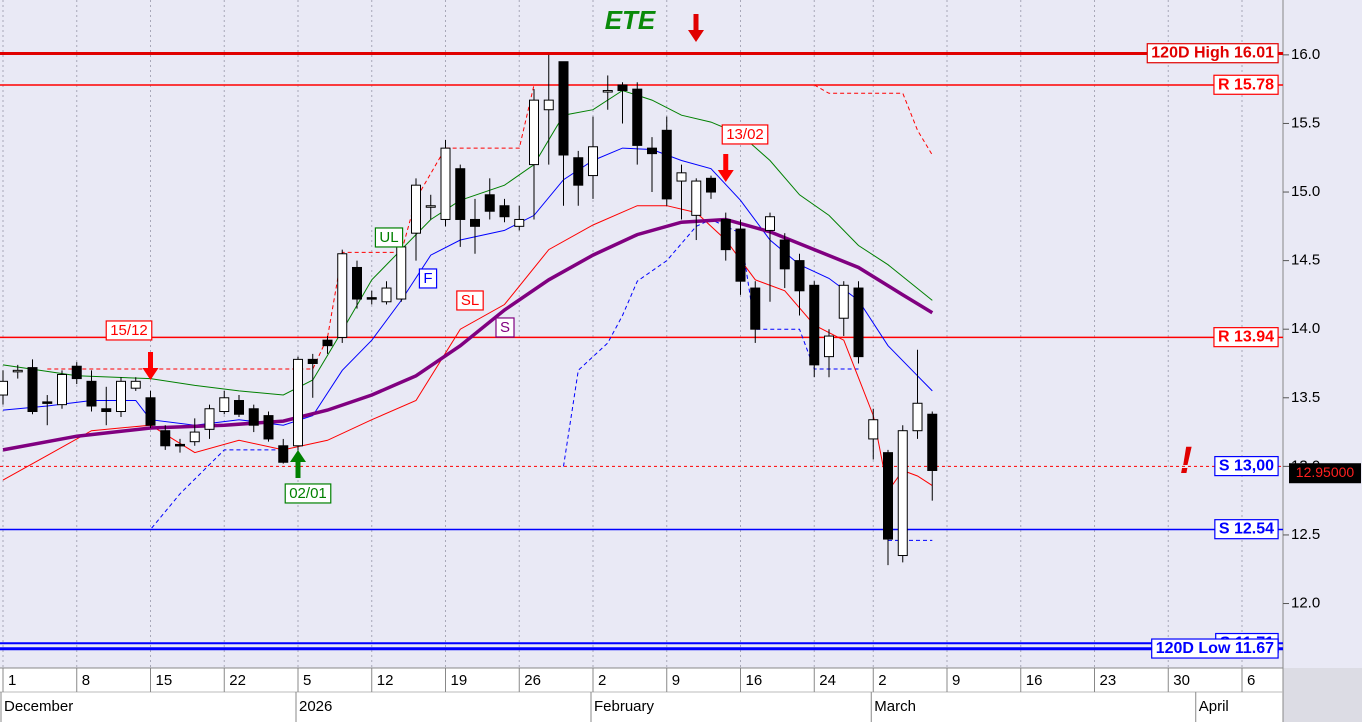  I want to click on indicator-tag: S, so click(505, 327).